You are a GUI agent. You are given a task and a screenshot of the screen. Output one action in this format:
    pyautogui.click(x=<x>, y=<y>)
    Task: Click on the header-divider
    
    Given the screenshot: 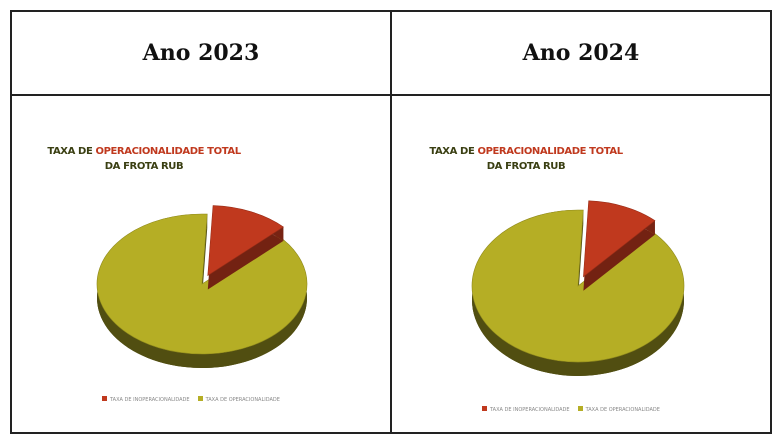 What is the action you would take?
    pyautogui.click(x=391, y=95)
    